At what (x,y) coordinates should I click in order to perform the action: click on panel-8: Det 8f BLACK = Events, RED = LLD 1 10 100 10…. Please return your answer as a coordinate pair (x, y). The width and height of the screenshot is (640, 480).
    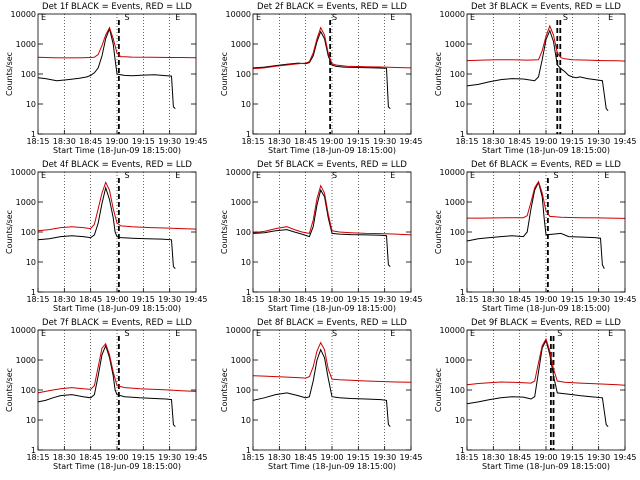
    Looking at the image, I should click on (321, 394).